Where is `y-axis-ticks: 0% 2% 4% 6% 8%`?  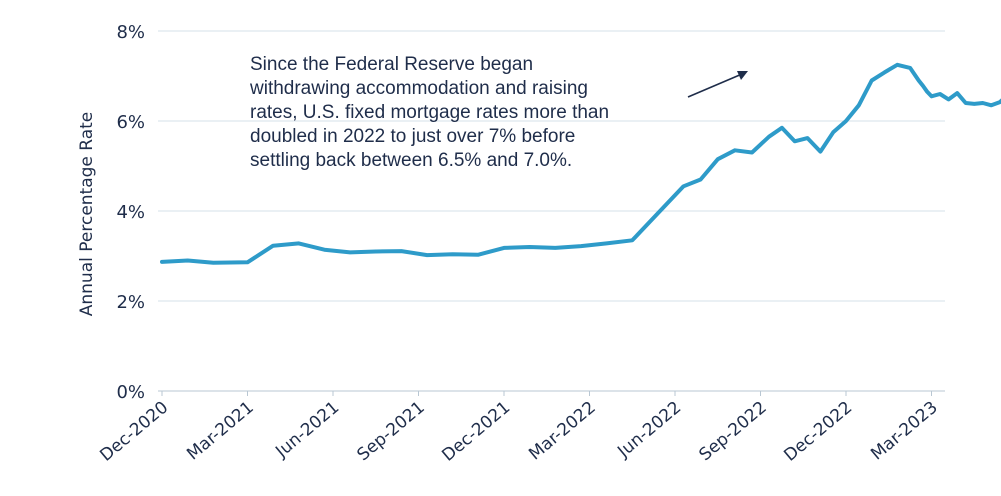
y-axis-ticks: 0% 2% 4% 6% 8% is located at coordinates (130, 212).